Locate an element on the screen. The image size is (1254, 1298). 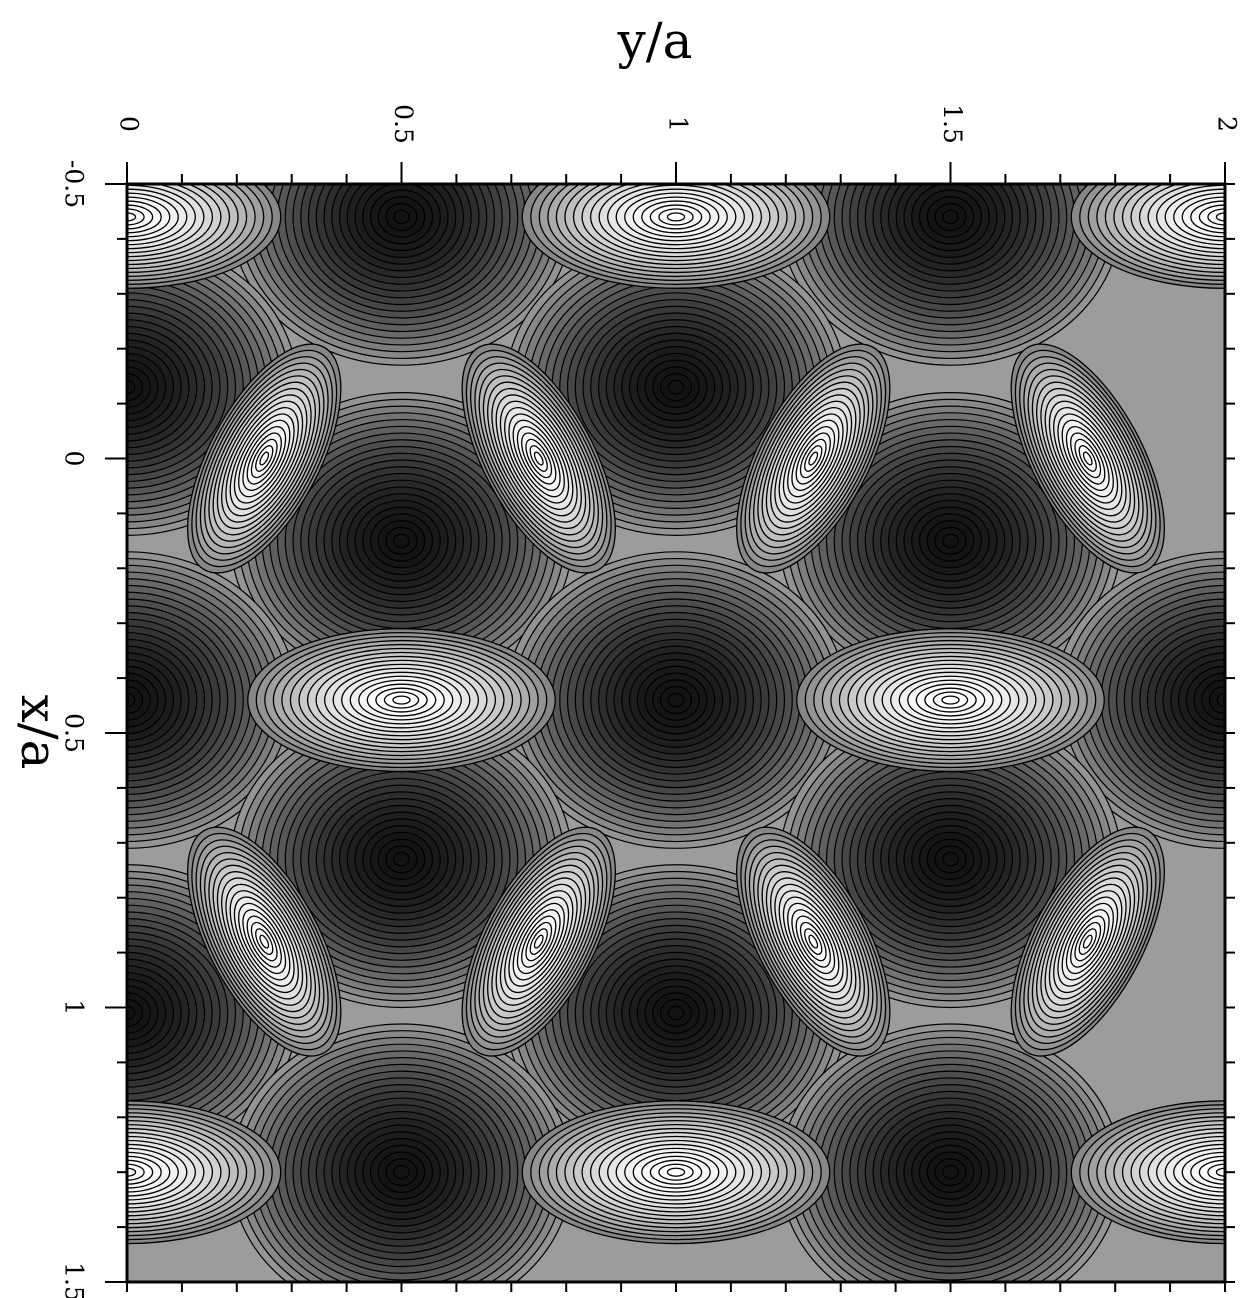
y-tick-label: 1.5 is located at coordinates (952, 124).